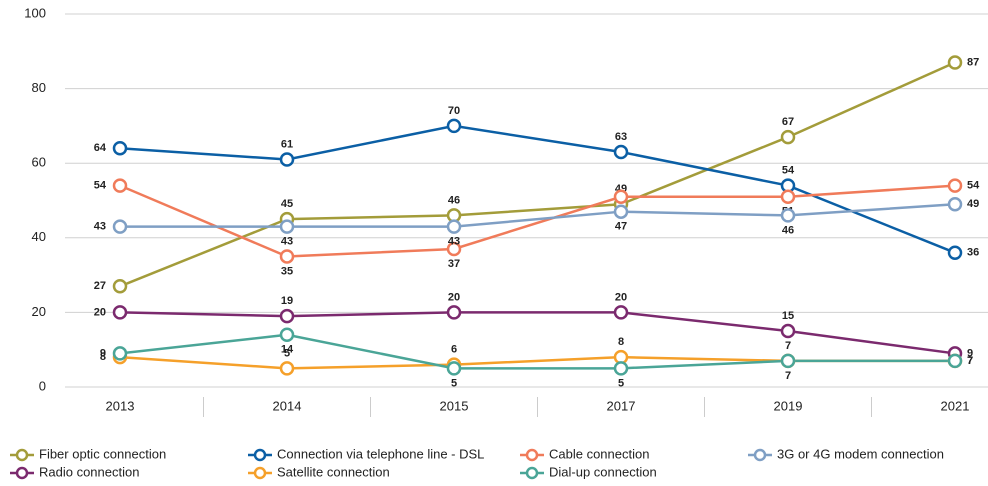 The height and width of the screenshot is (486, 988). I want to click on y-tick-label: 60, so click(39, 162).